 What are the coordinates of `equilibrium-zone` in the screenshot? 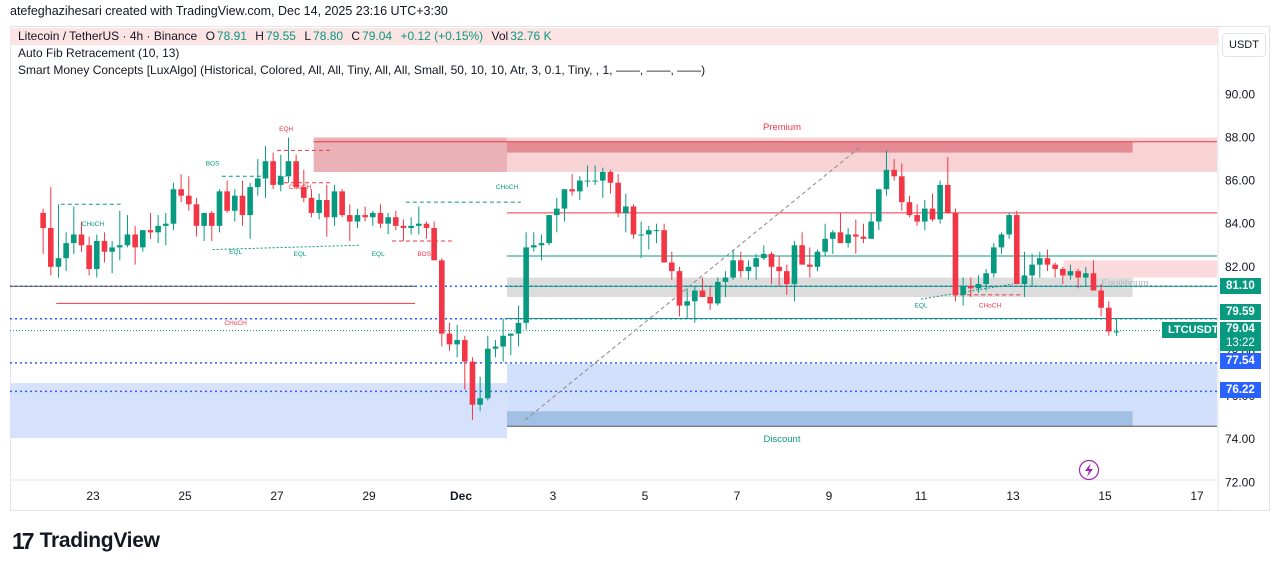 It's located at (820, 287).